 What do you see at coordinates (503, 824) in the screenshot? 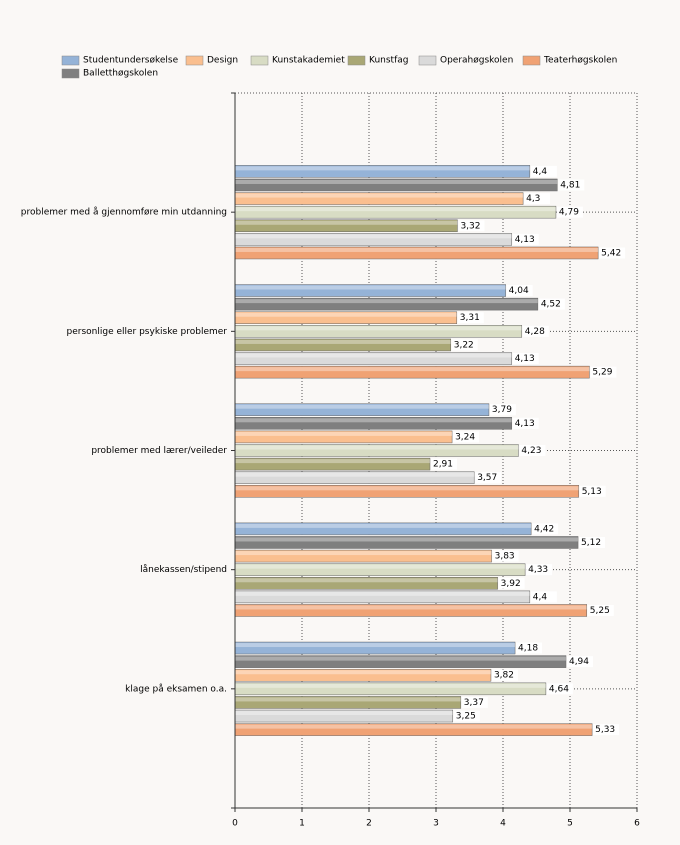
I see `x-tick-label: 4` at bounding box center [503, 824].